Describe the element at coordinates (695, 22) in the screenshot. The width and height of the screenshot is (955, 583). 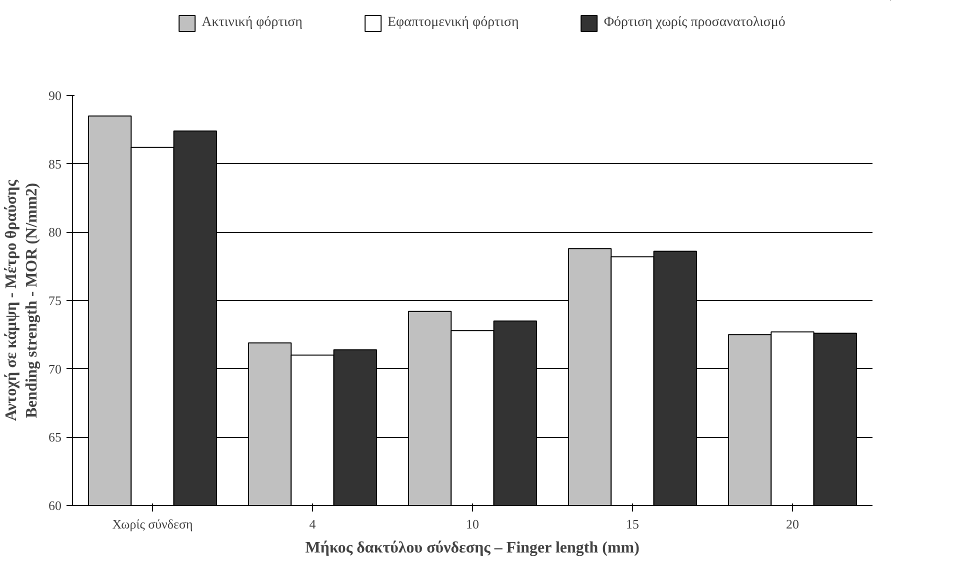
I see `legend-label: Φόρτιση χωρίς προσανατολισμό` at that location.